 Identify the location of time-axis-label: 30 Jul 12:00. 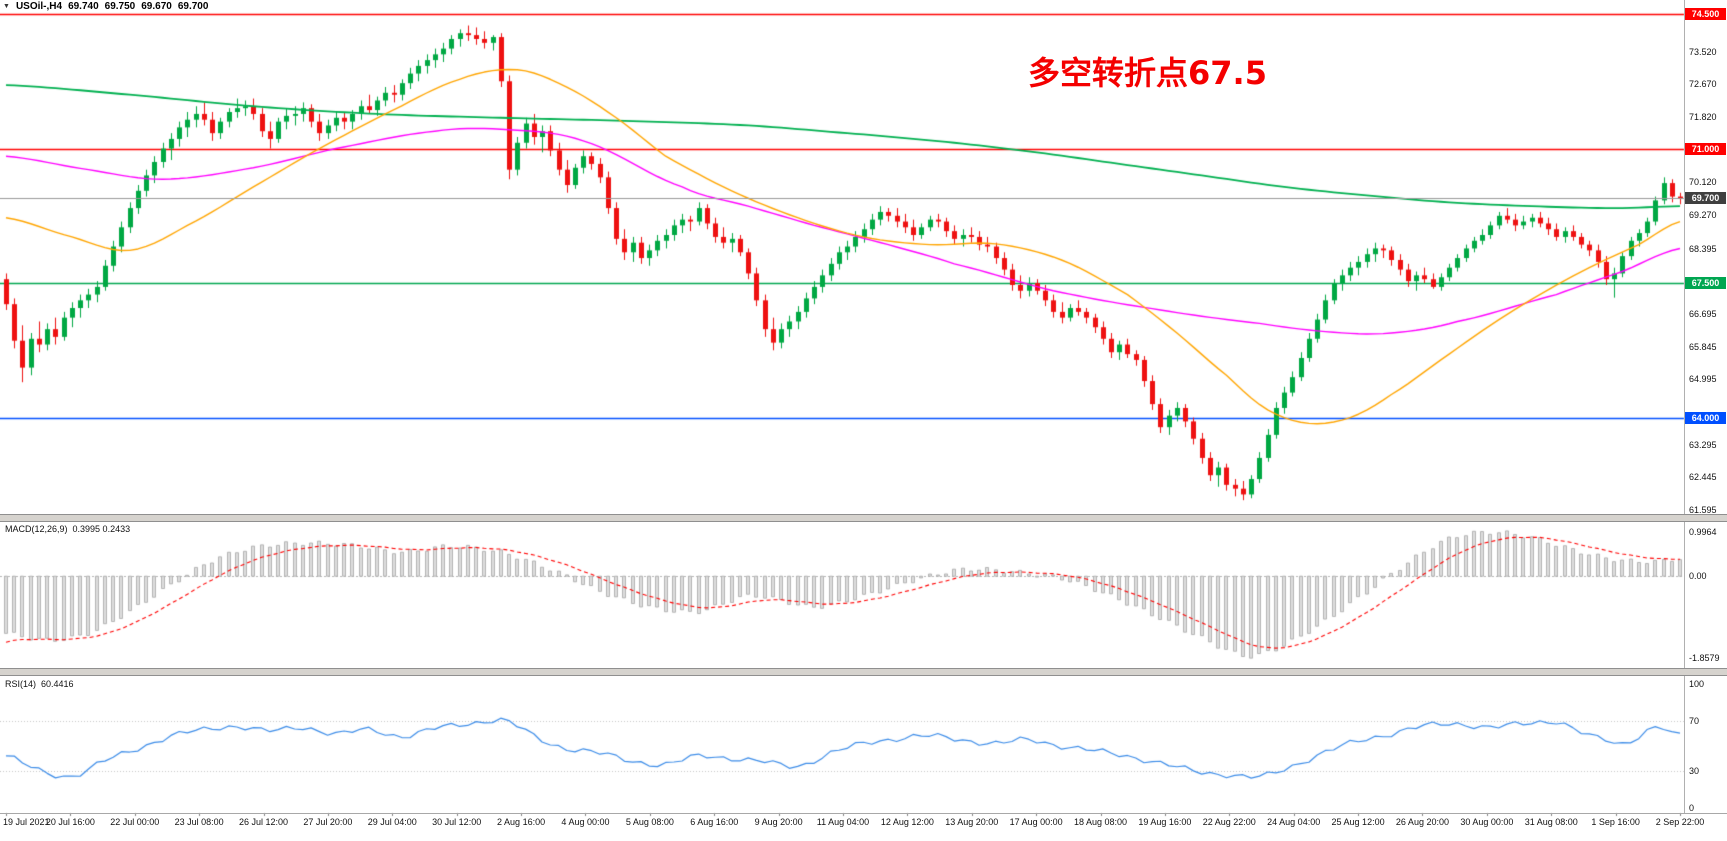
(457, 822).